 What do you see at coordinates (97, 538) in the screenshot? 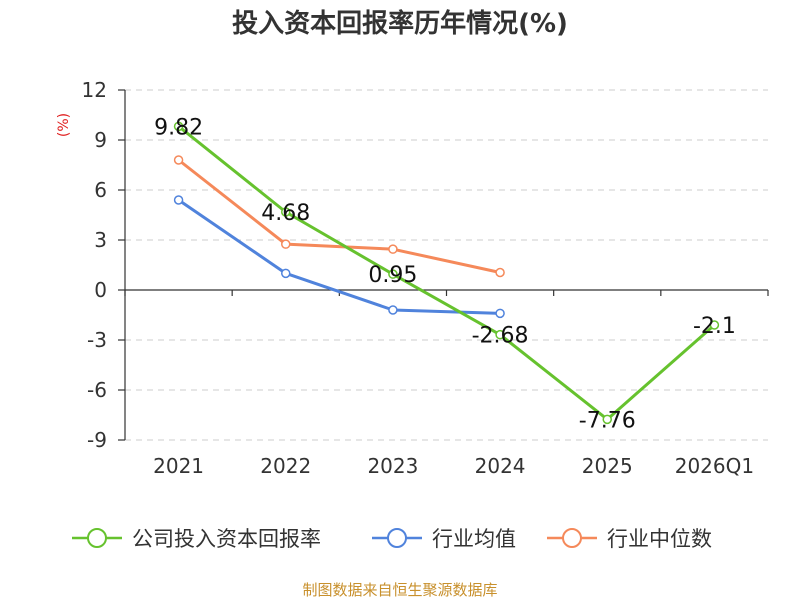
I see `legend-marker-company` at bounding box center [97, 538].